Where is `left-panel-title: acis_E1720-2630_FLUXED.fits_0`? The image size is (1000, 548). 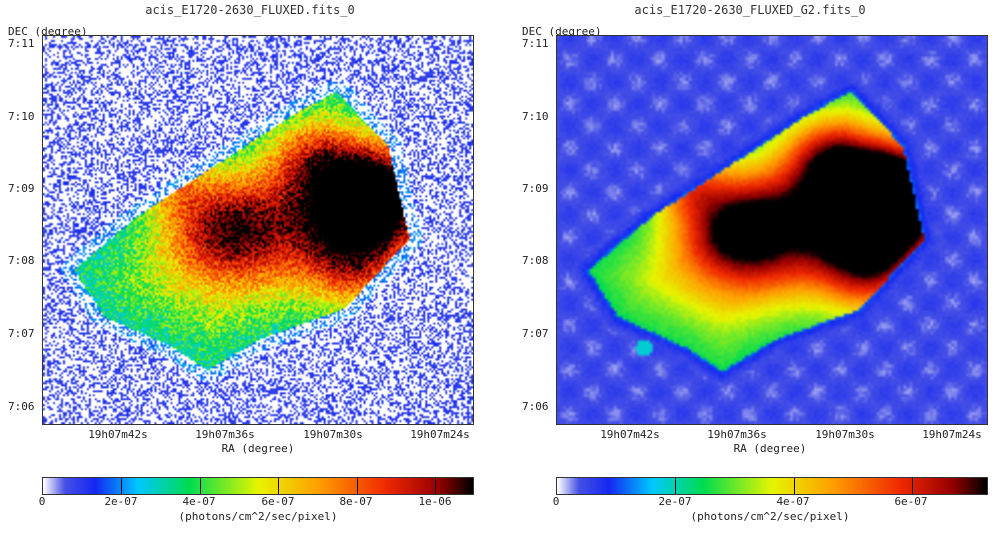
left-panel-title: acis_E1720-2630_FLUXED.fits_0 is located at coordinates (250, 10).